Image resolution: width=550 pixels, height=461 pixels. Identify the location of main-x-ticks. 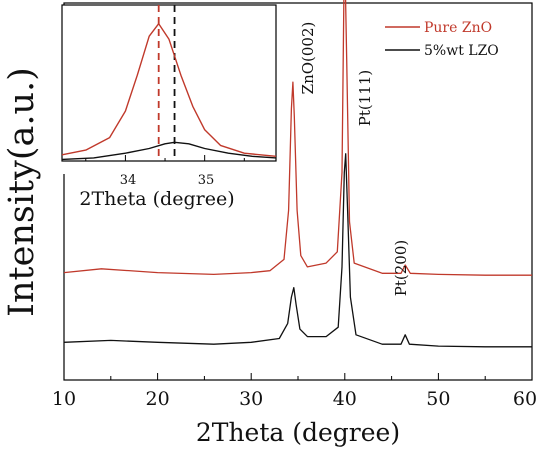
(298, 376).